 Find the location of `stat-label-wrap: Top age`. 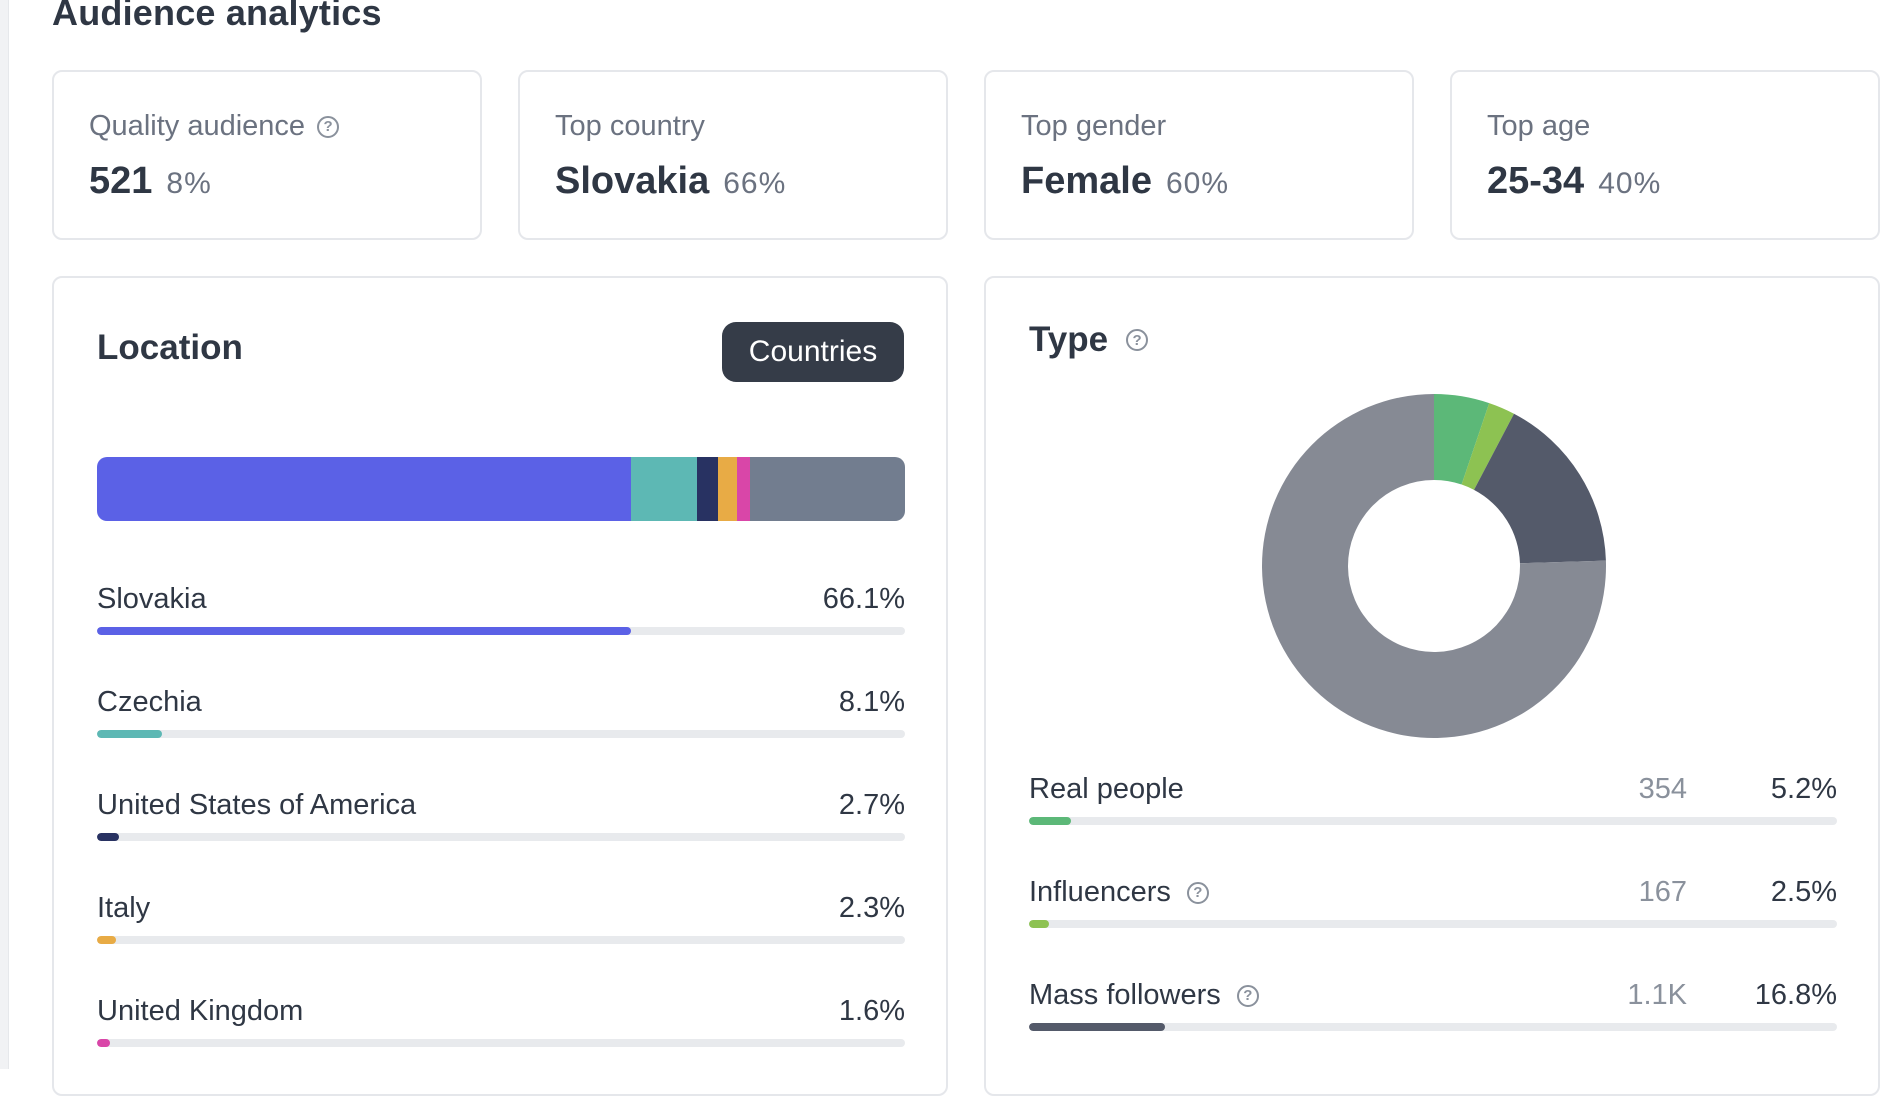

stat-label-wrap: Top age is located at coordinates (1538, 126).